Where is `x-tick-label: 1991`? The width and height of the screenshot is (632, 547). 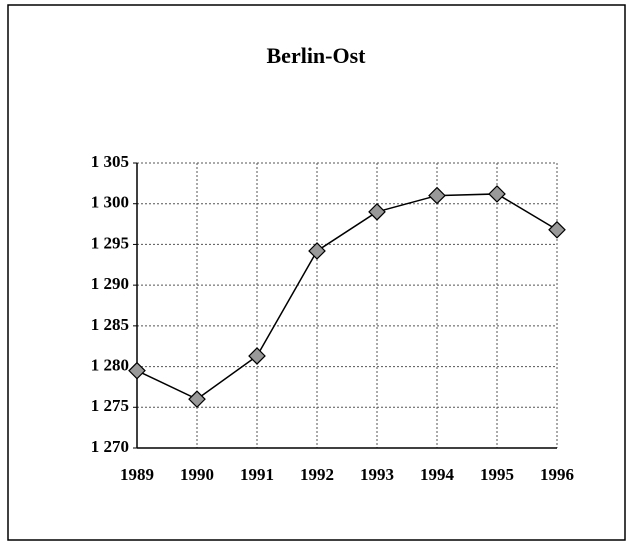 x-tick-label: 1991 is located at coordinates (257, 474).